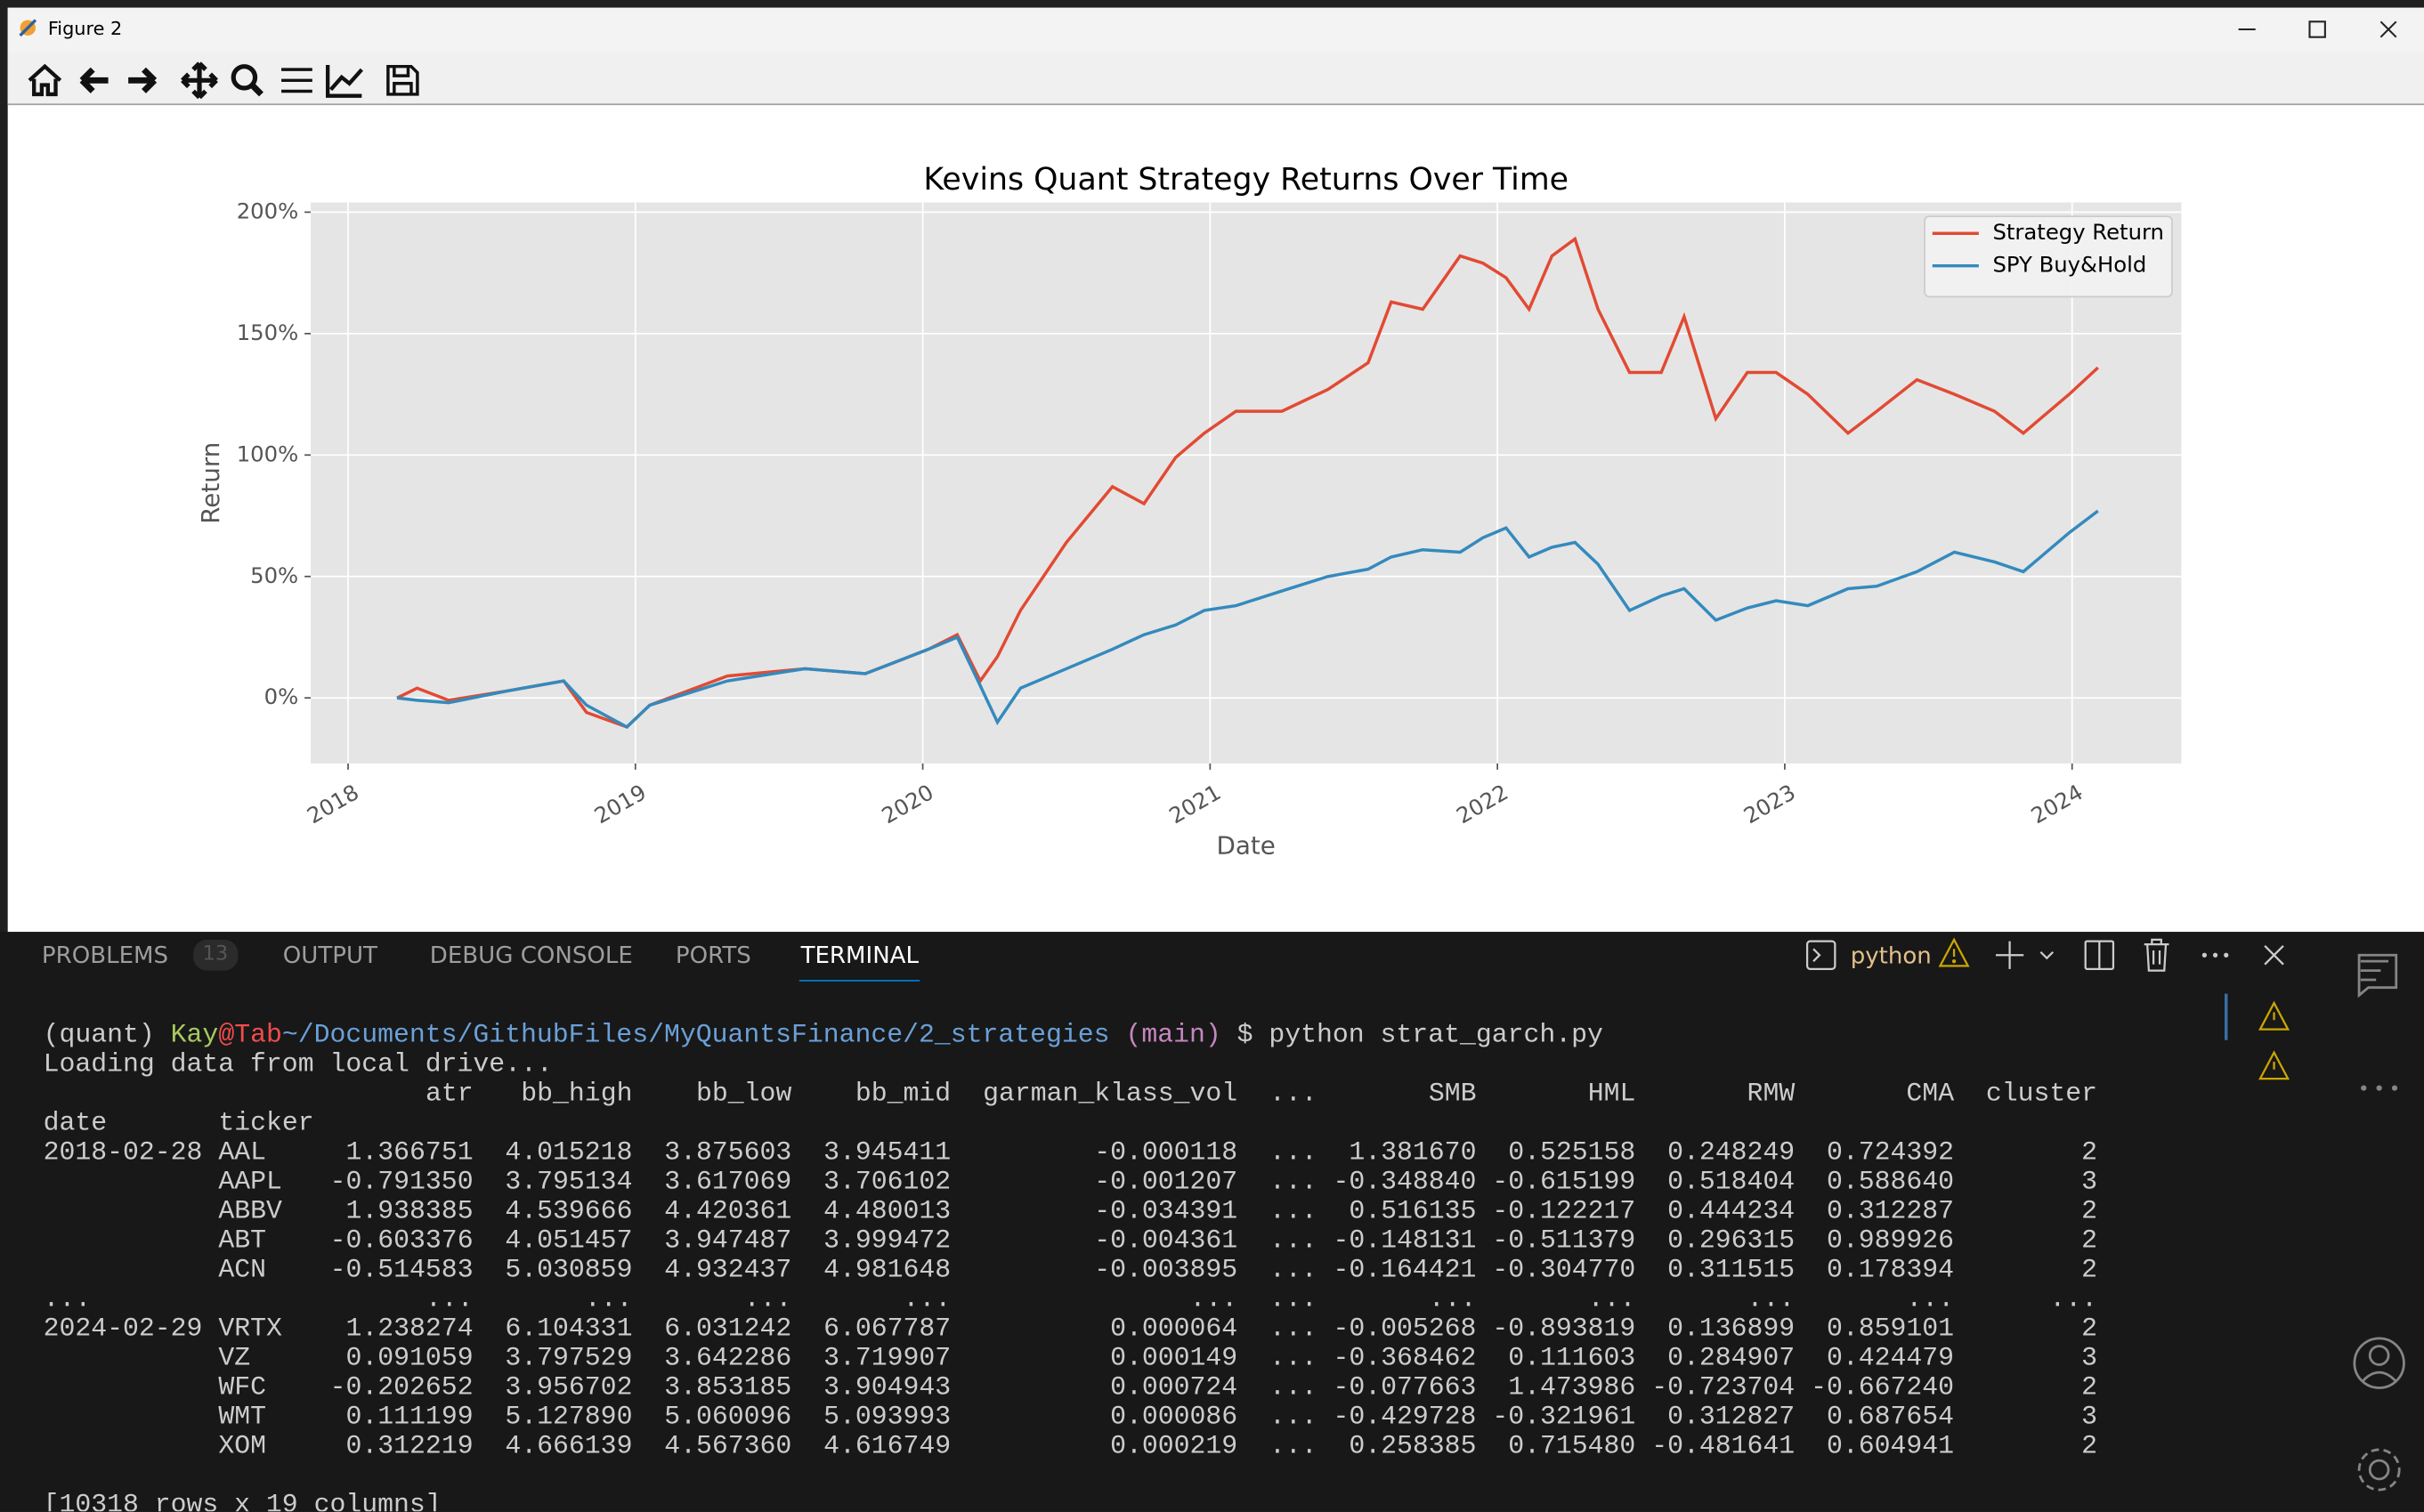  Describe the element at coordinates (1891, 1183) in the screenshot. I see `table-cell: 0.588640` at that location.